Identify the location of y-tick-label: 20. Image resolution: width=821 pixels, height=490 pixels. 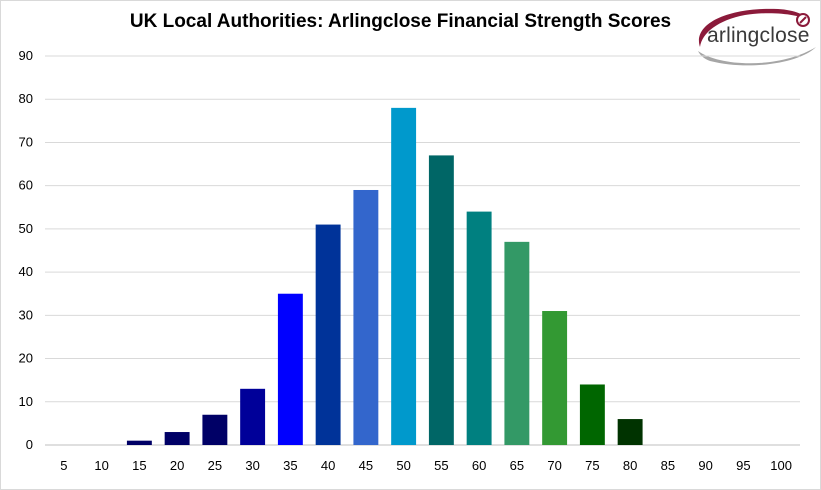
(26, 358).